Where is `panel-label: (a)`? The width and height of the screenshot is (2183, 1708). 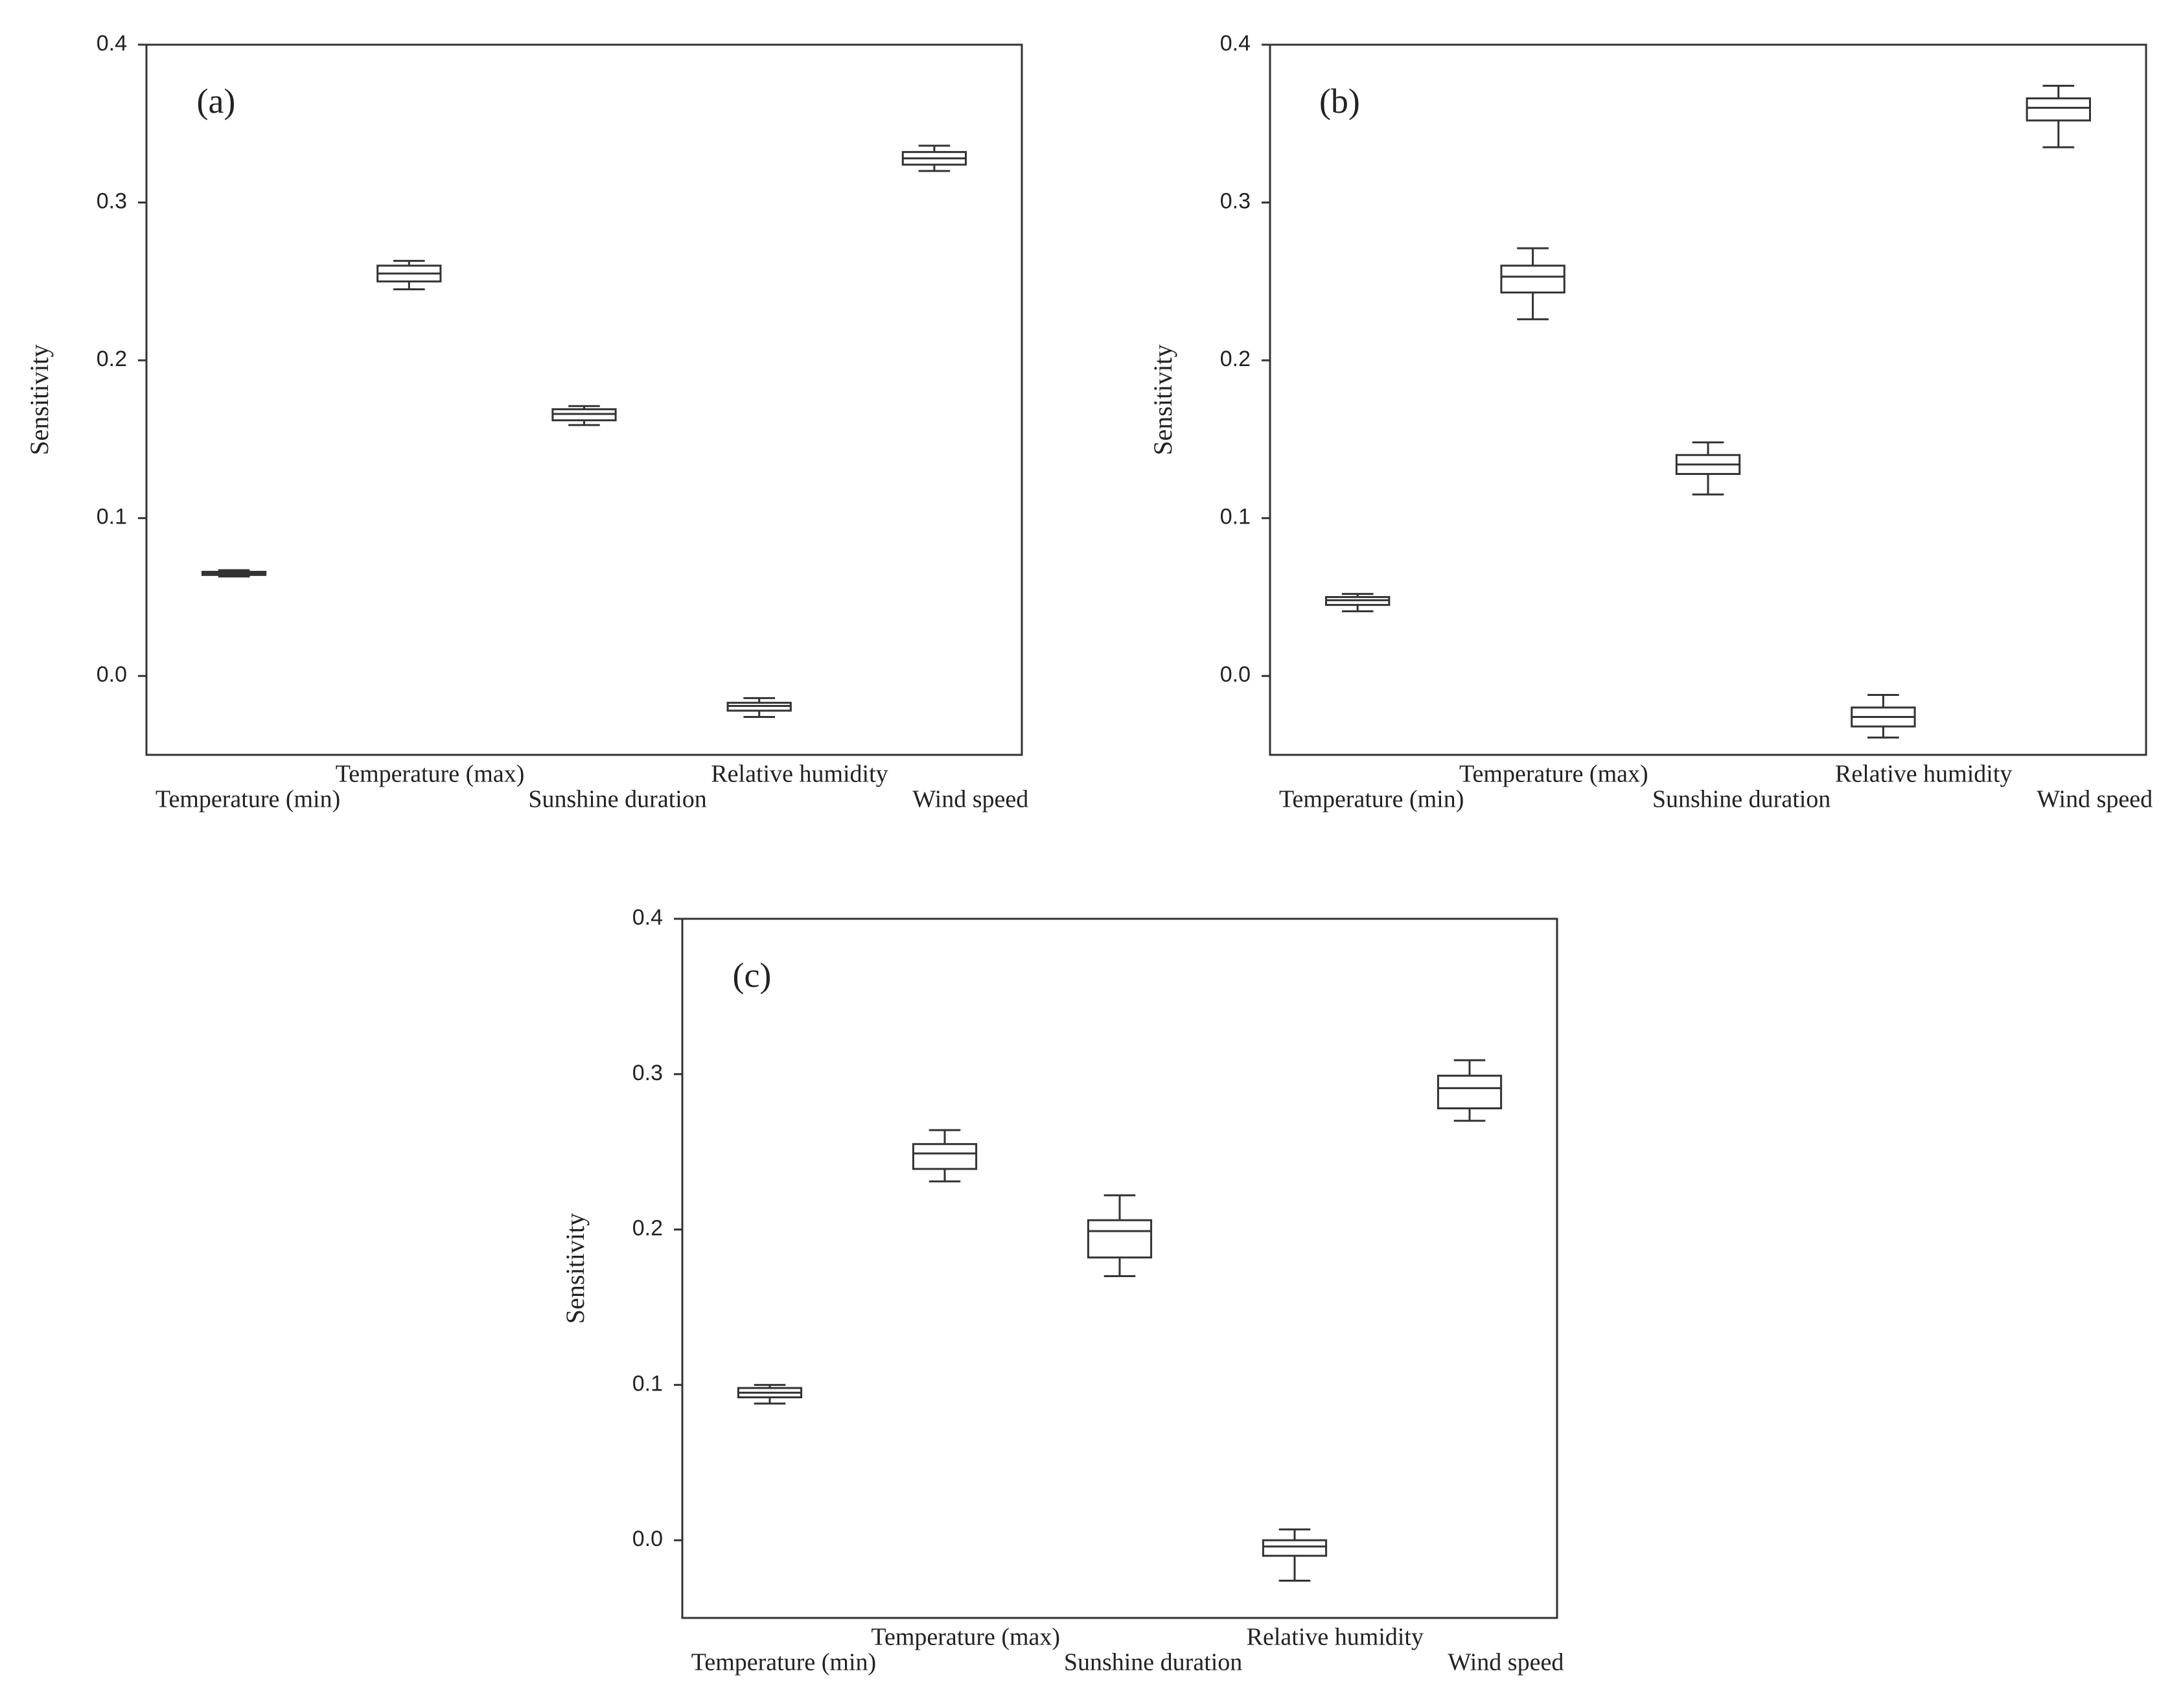
panel-label: (a) is located at coordinates (215, 101).